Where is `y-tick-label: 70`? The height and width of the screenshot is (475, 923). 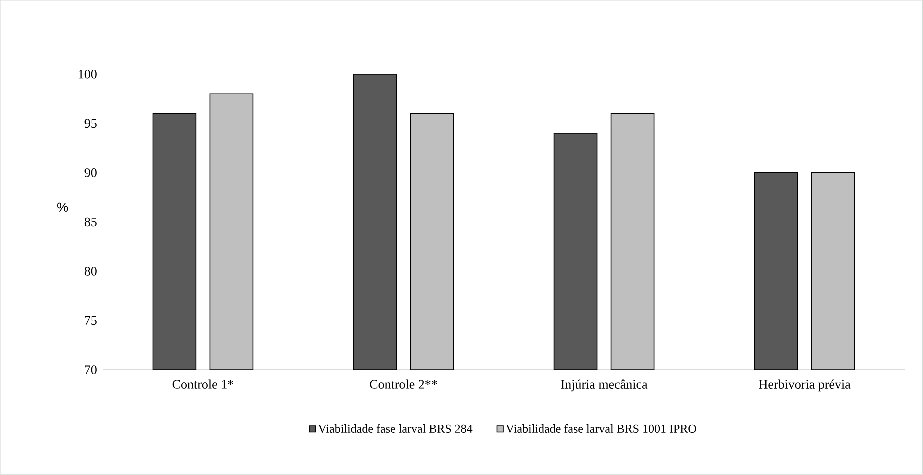
y-tick-label: 70 is located at coordinates (91, 370).